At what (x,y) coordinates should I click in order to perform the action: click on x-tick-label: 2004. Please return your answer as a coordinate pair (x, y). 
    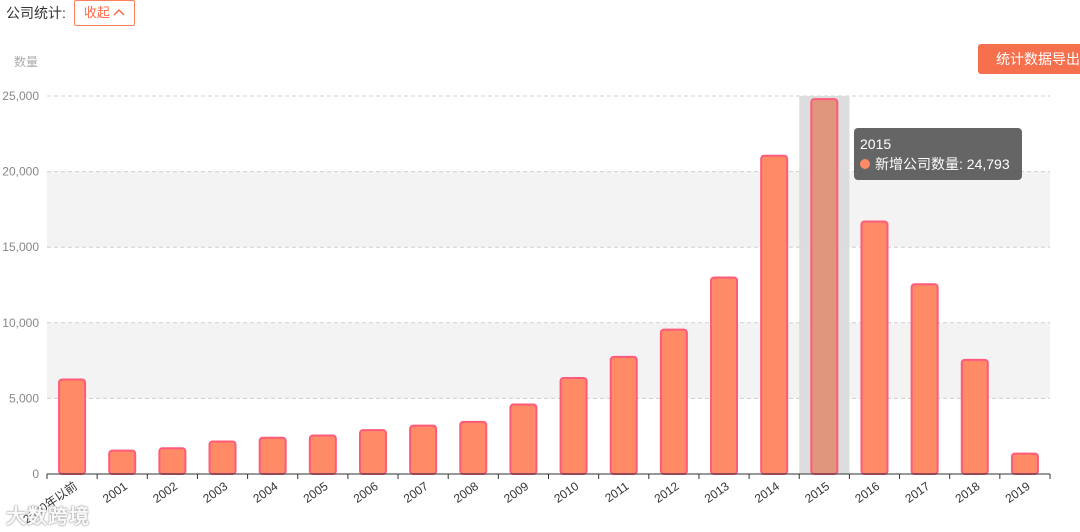
    Looking at the image, I should click on (265, 492).